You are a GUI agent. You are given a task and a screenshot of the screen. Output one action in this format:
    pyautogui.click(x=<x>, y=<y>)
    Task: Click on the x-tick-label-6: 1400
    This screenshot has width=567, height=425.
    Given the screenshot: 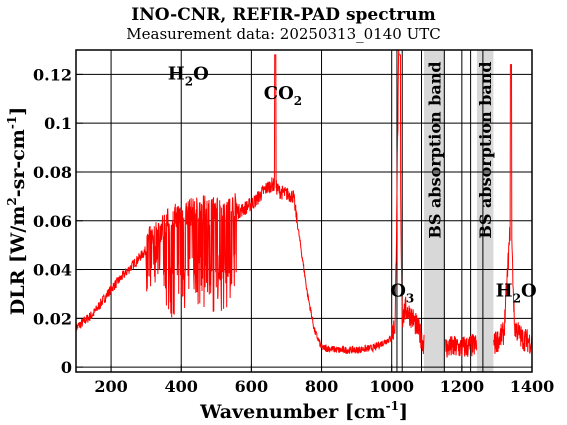 What is the action you would take?
    pyautogui.click(x=532, y=386)
    